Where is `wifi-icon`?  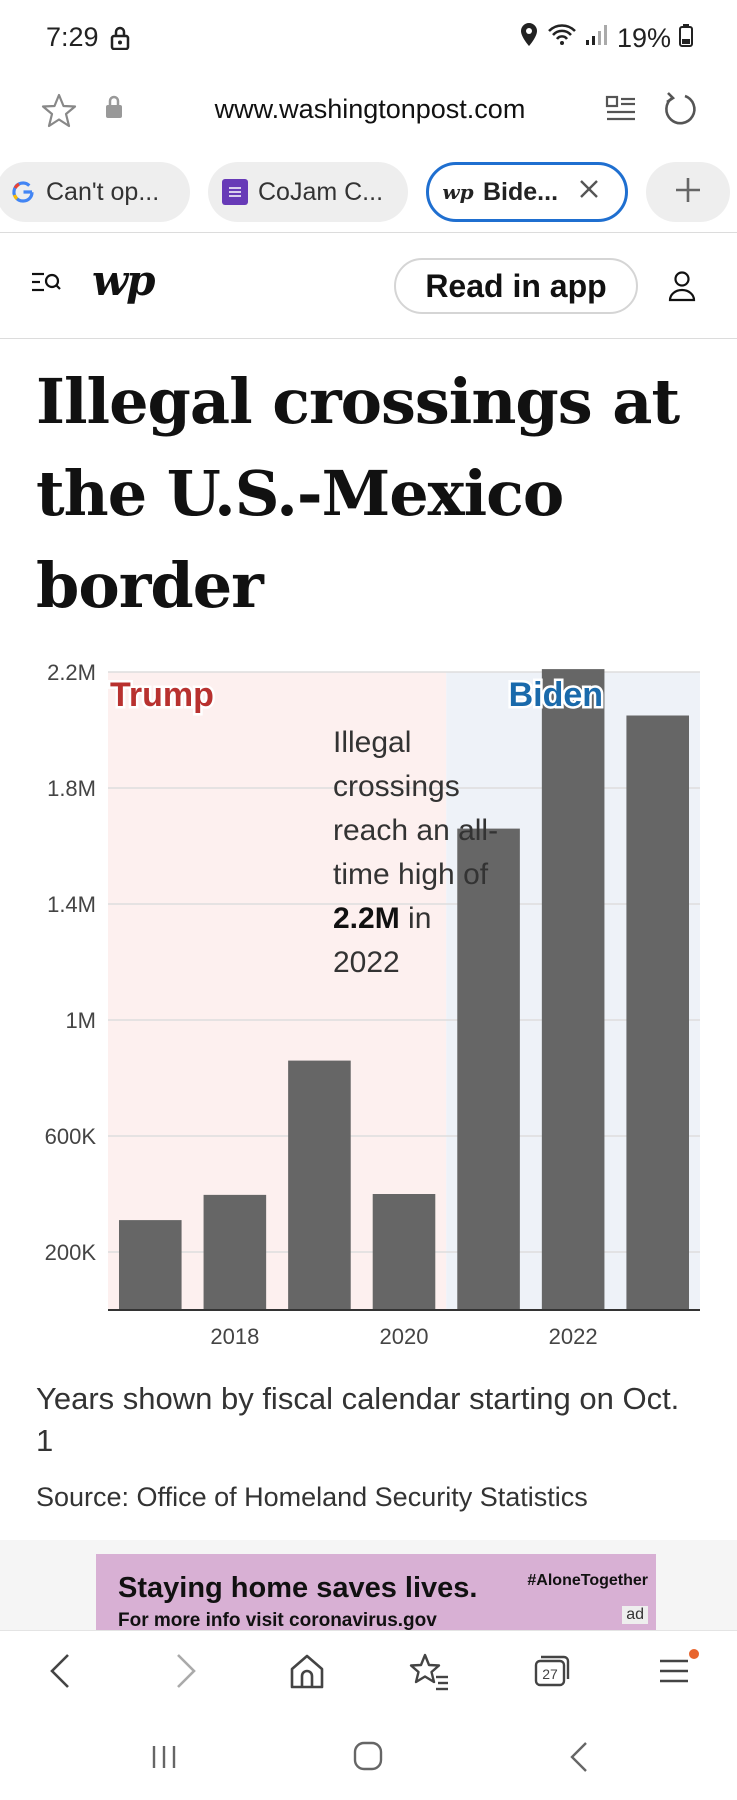 wifi-icon is located at coordinates (562, 38).